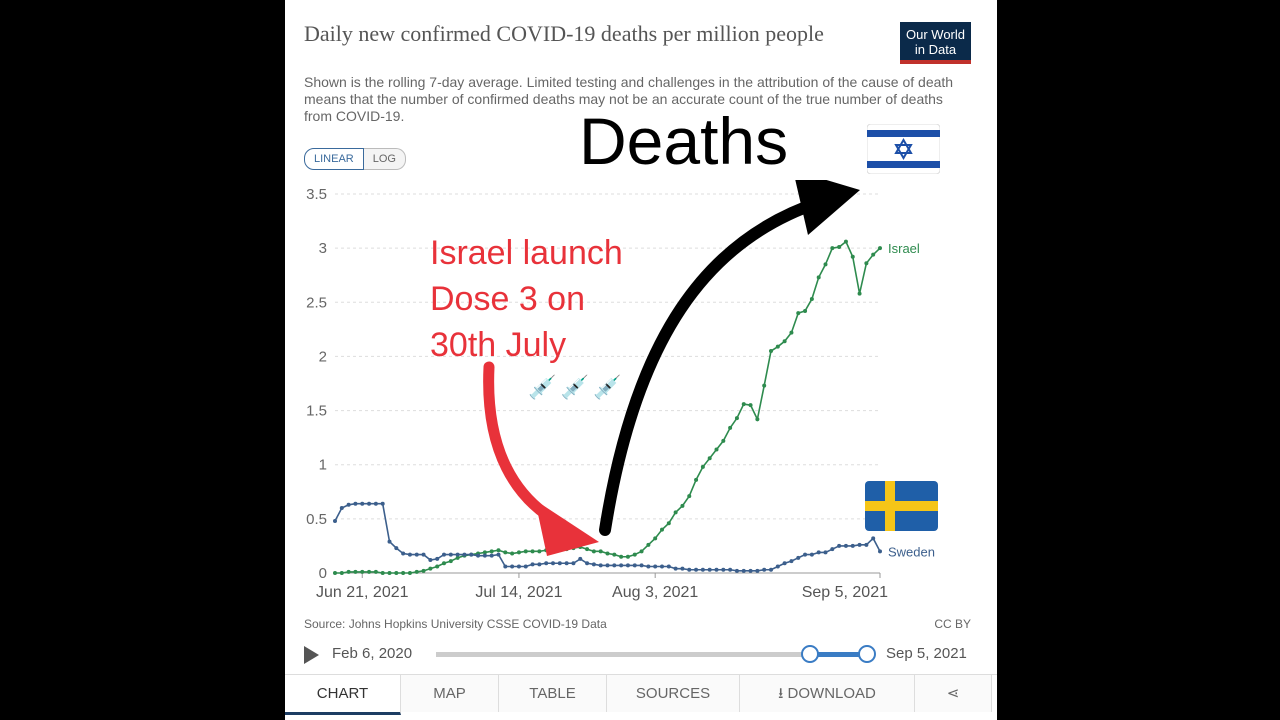 The image size is (1280, 720). Describe the element at coordinates (450, 693) in the screenshot. I see `tab-map: MAP` at that location.